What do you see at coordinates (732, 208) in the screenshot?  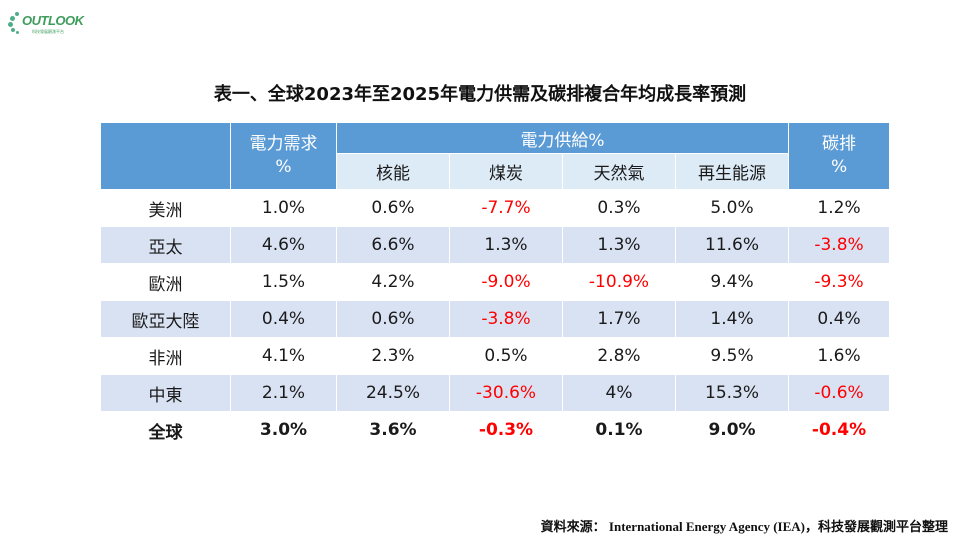 I see `value-cell: 5.0%` at bounding box center [732, 208].